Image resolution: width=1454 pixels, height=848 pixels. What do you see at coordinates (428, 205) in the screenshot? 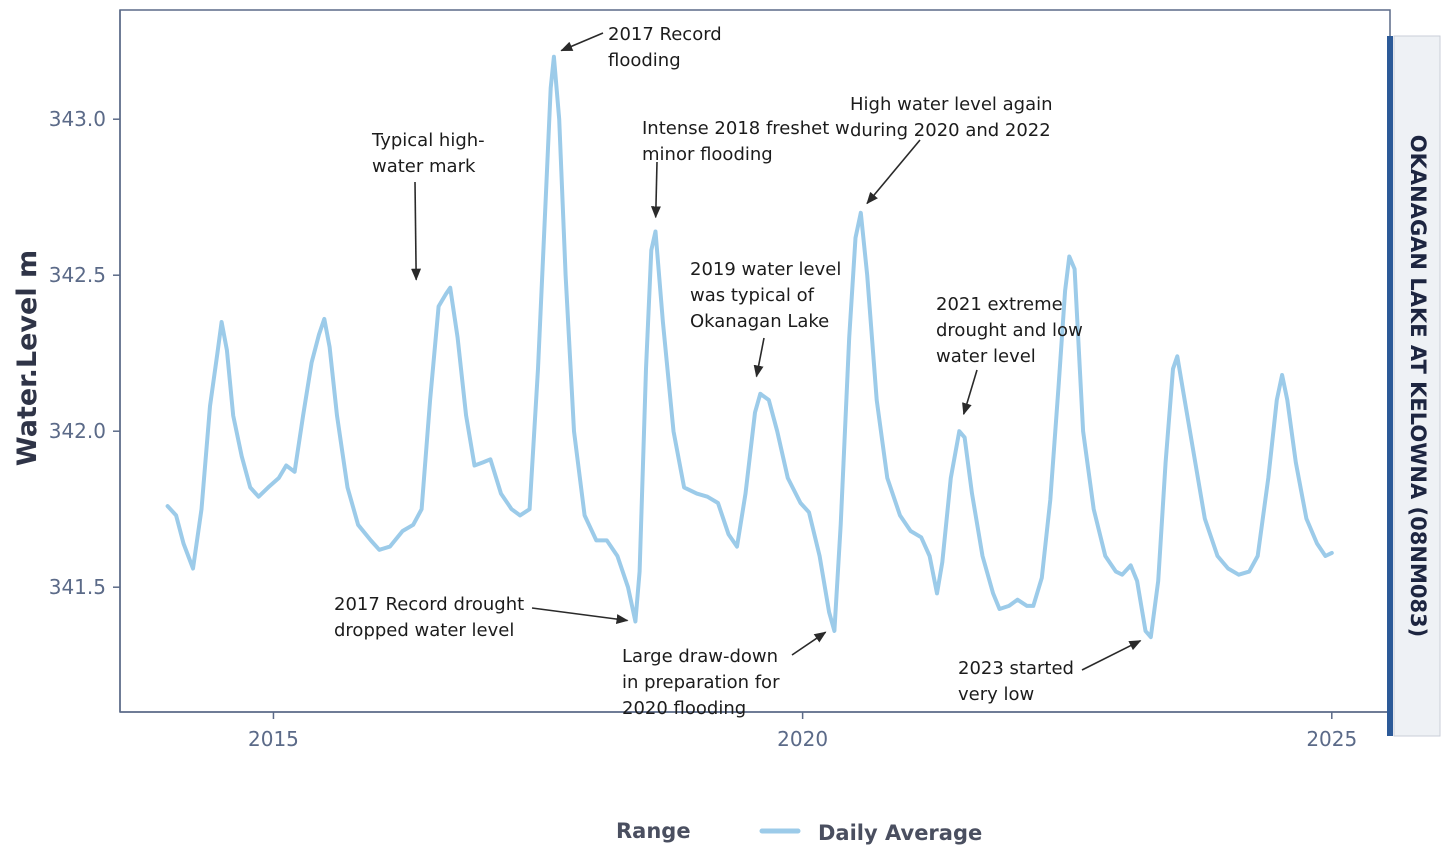
I see `annotation: Typical high-water mark` at bounding box center [428, 205].